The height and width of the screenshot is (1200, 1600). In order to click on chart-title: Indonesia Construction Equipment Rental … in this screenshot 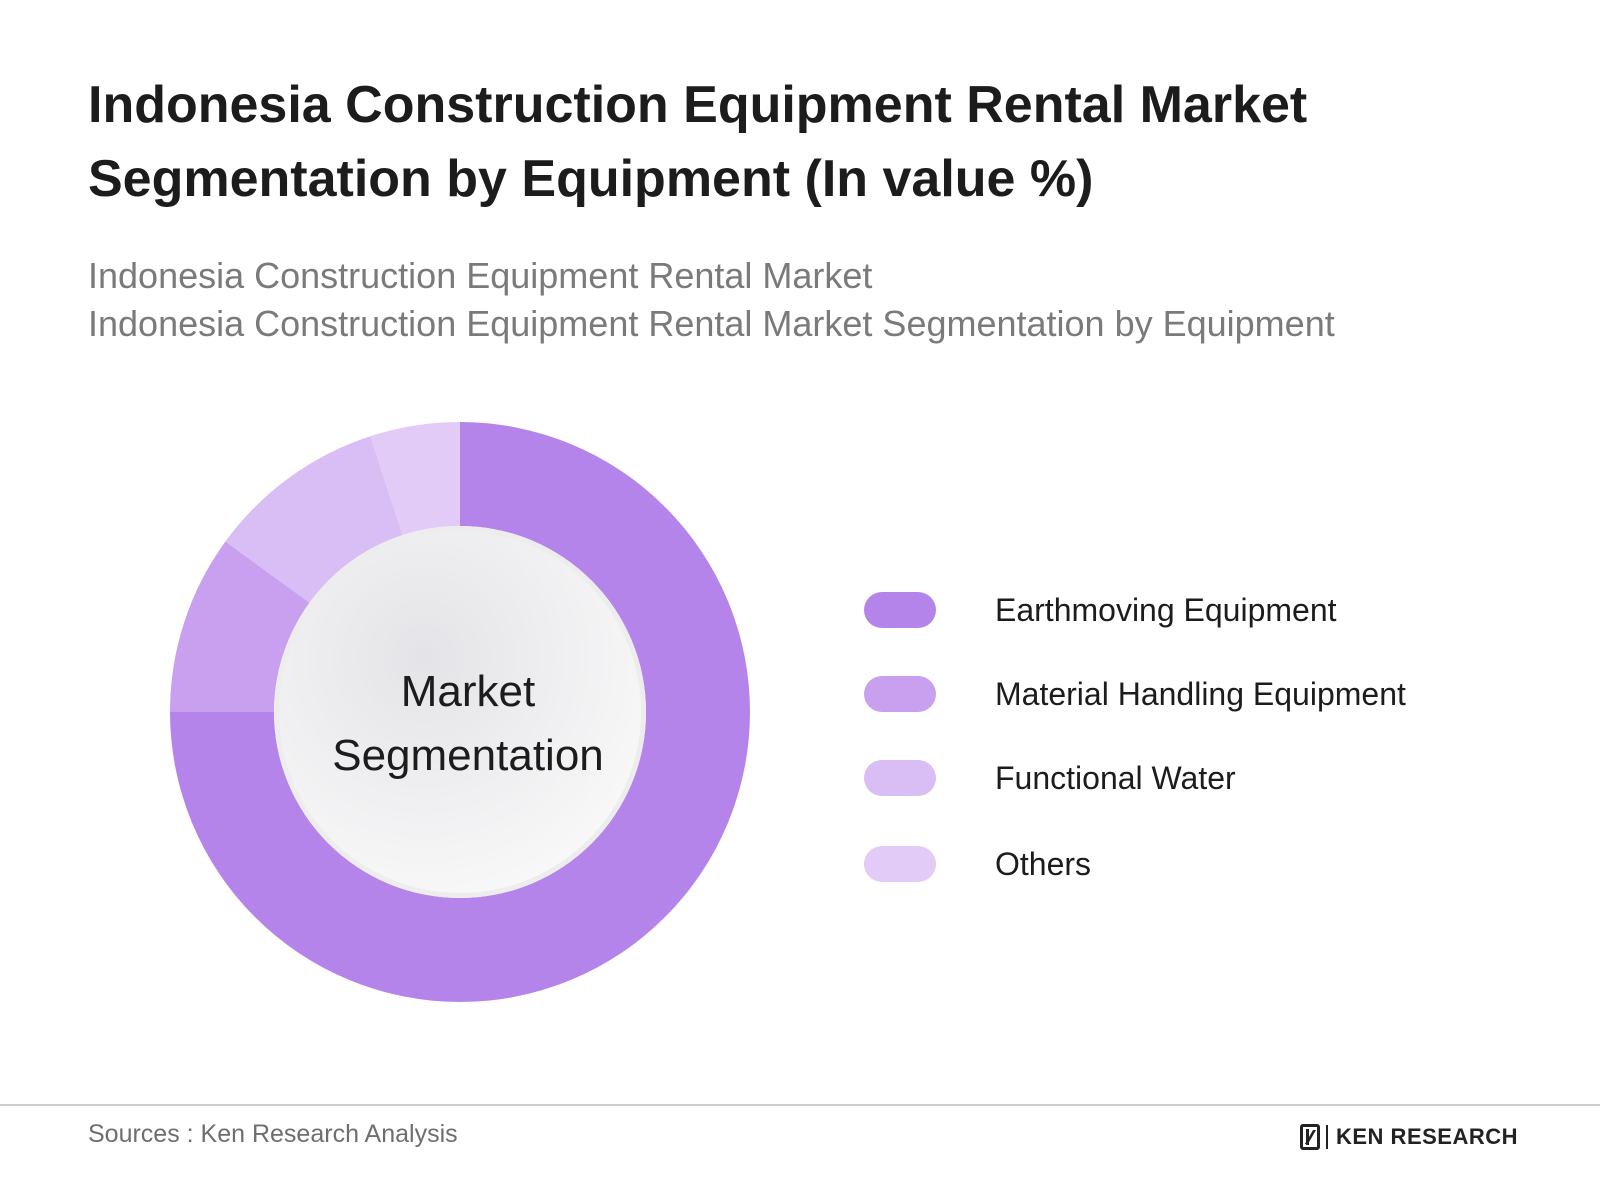, I will do `click(698, 142)`.